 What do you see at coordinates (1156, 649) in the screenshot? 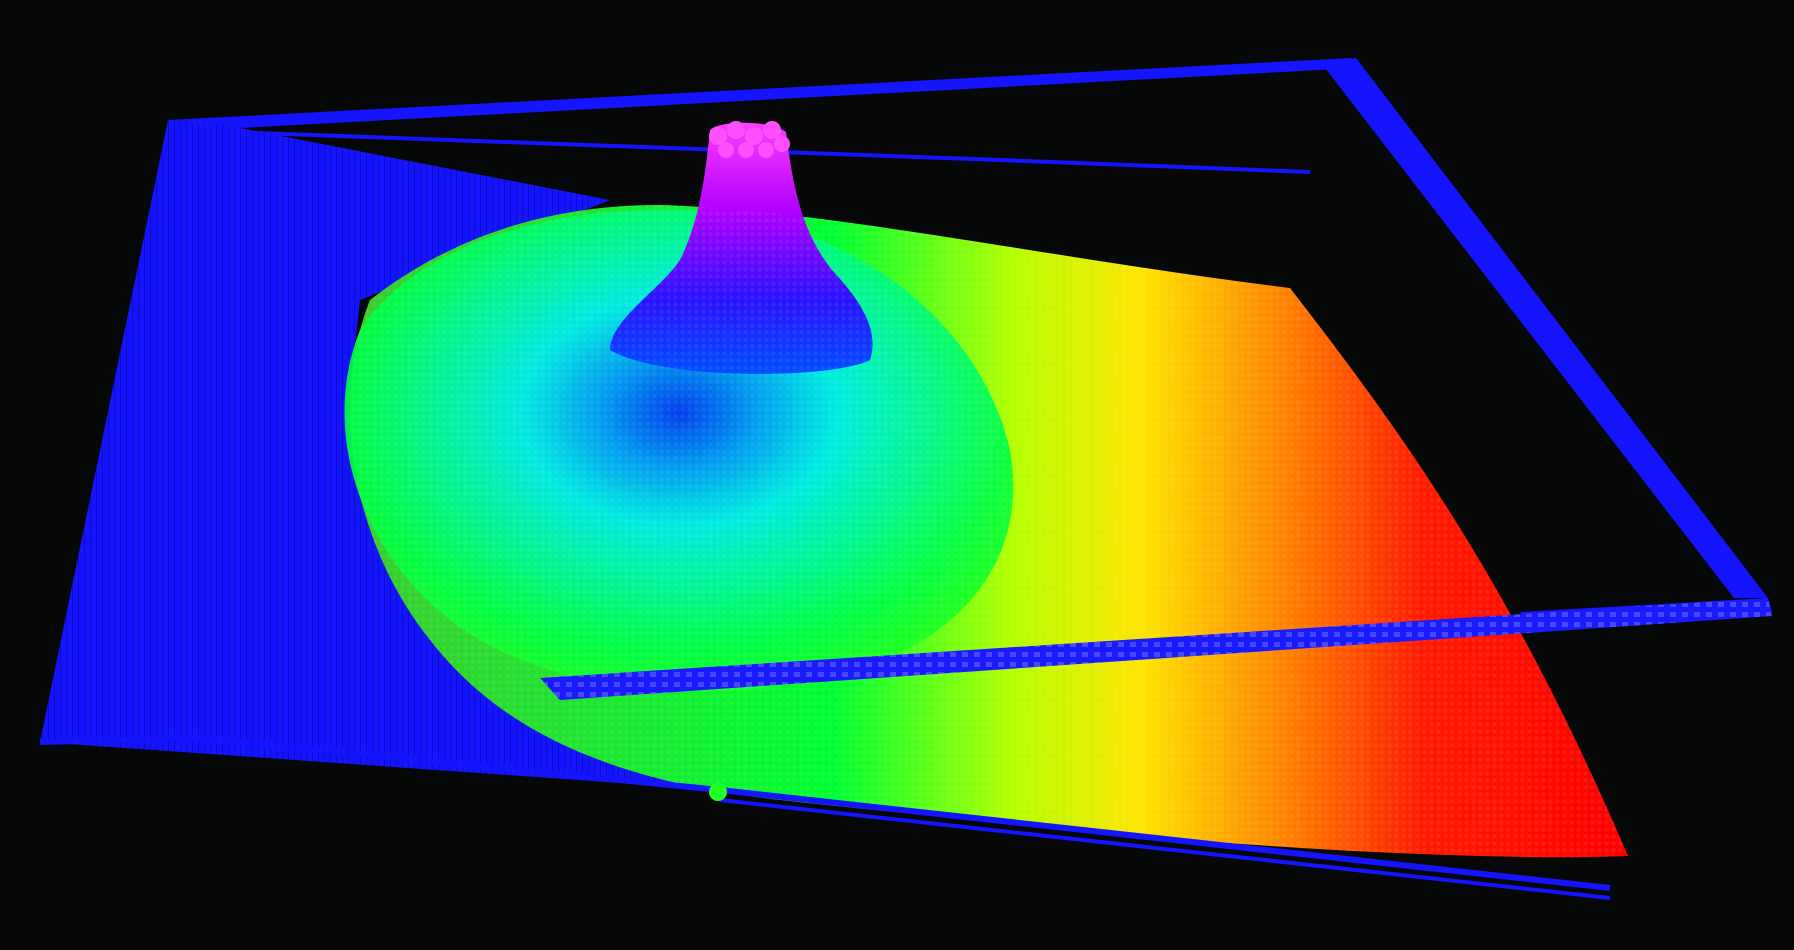
I see `cutting-belt` at bounding box center [1156, 649].